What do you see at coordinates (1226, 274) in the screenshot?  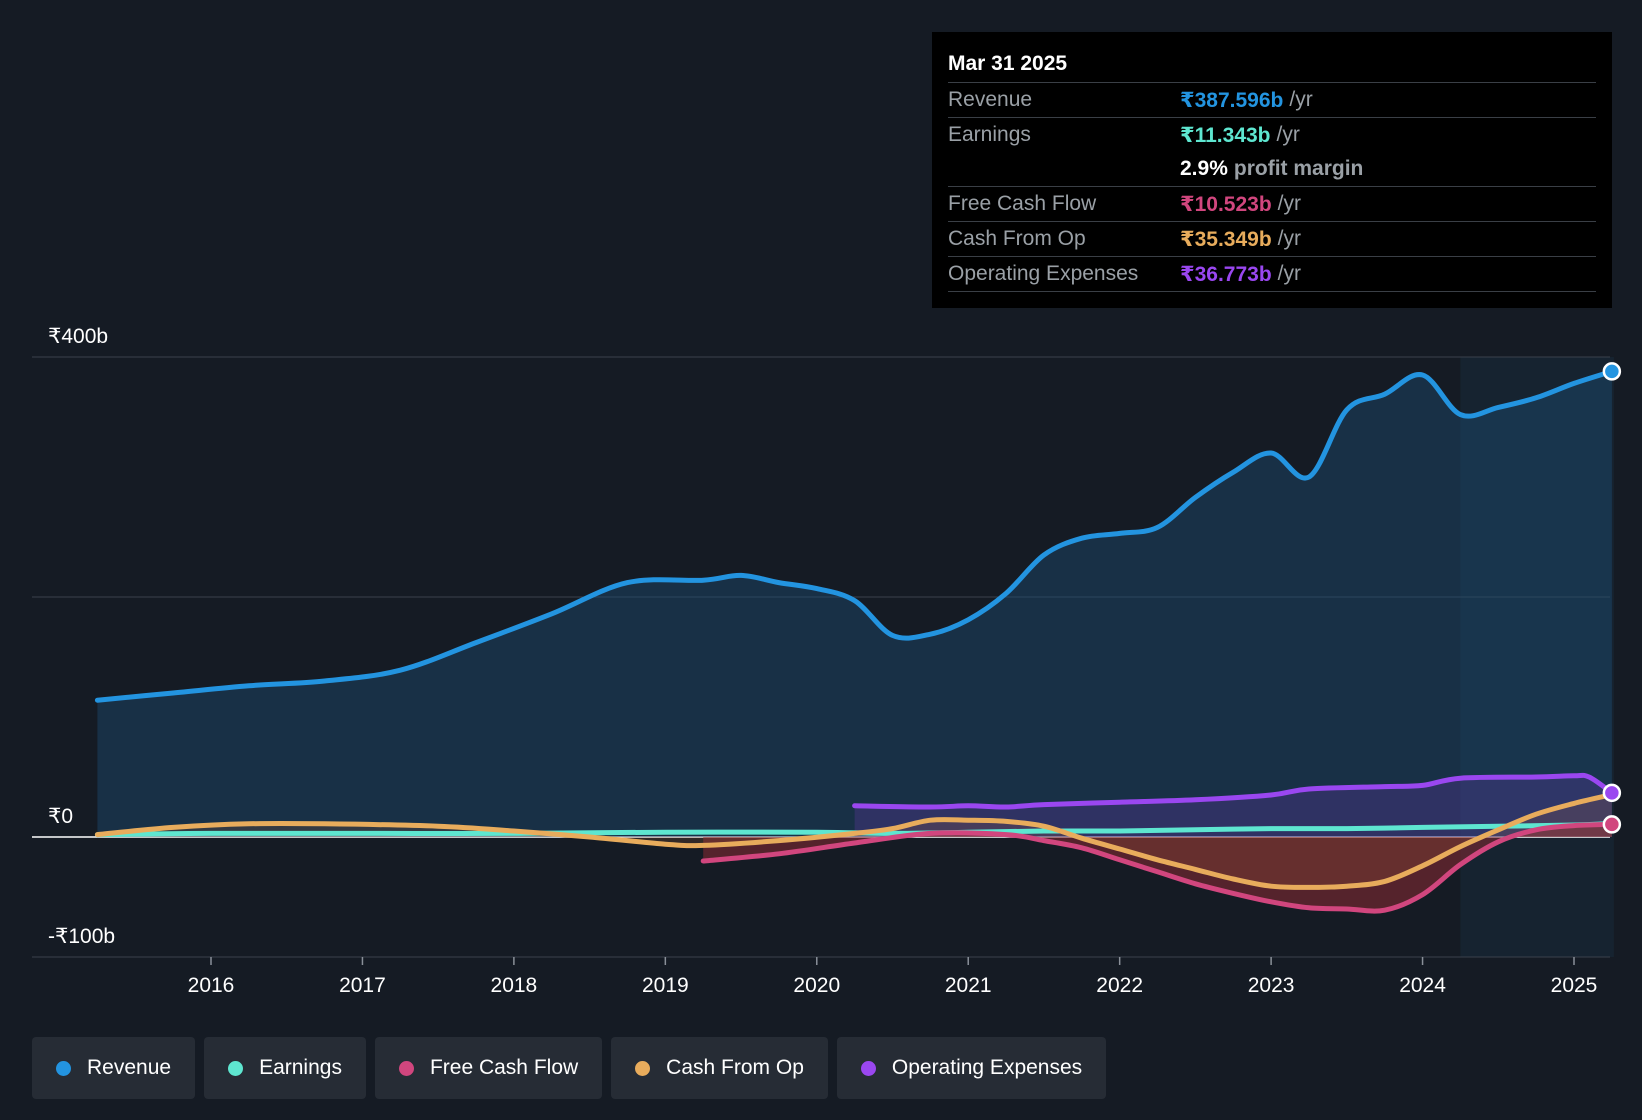 I see `tooltip-value: ₹36.773b` at bounding box center [1226, 274].